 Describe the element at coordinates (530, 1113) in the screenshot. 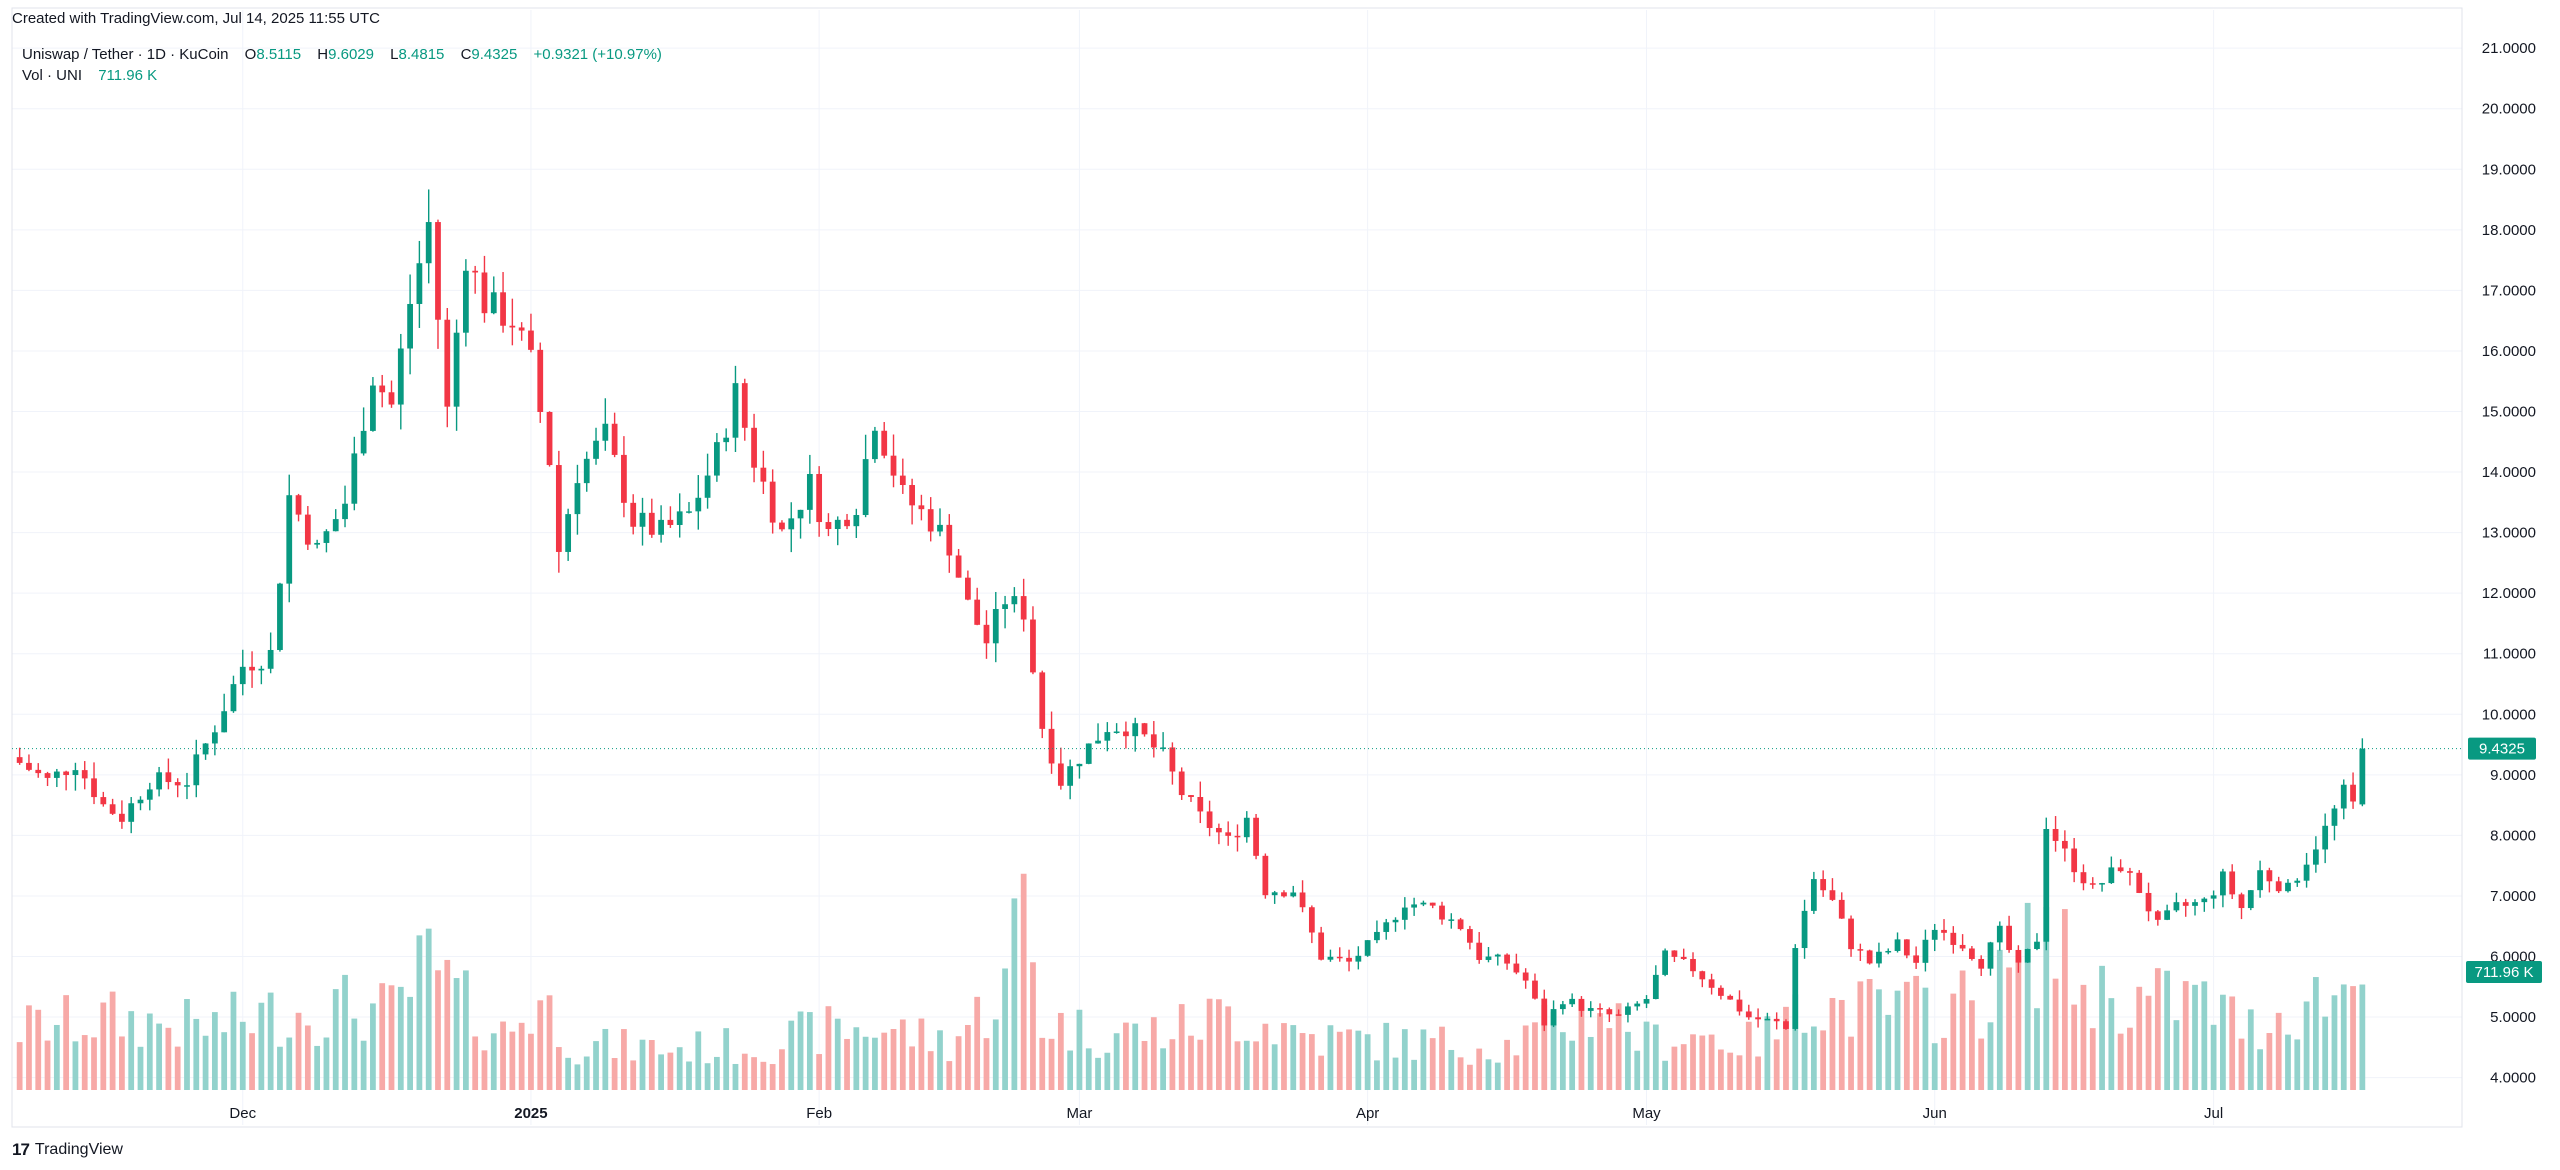

I see `time-tick-label: 2025` at that location.